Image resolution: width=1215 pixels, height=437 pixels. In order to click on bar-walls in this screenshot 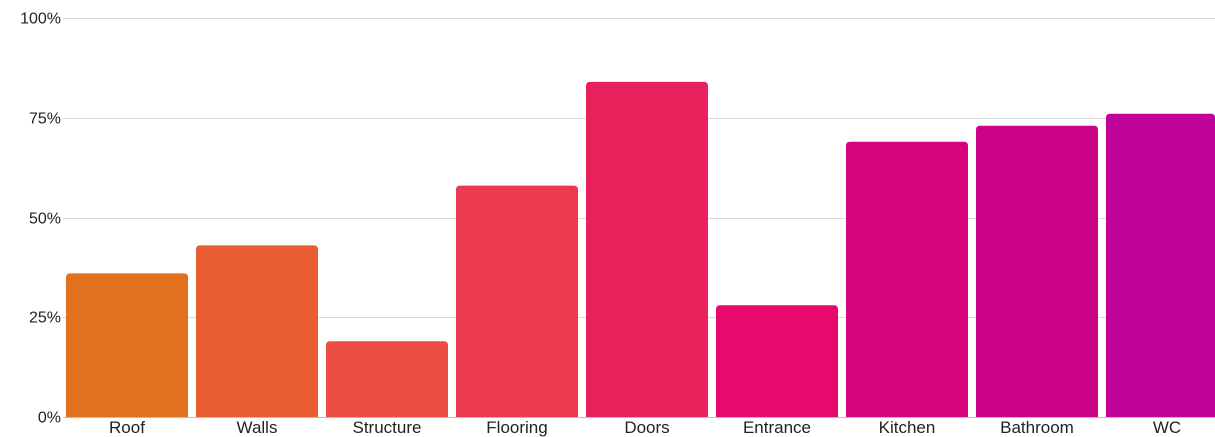, I will do `click(257, 331)`.